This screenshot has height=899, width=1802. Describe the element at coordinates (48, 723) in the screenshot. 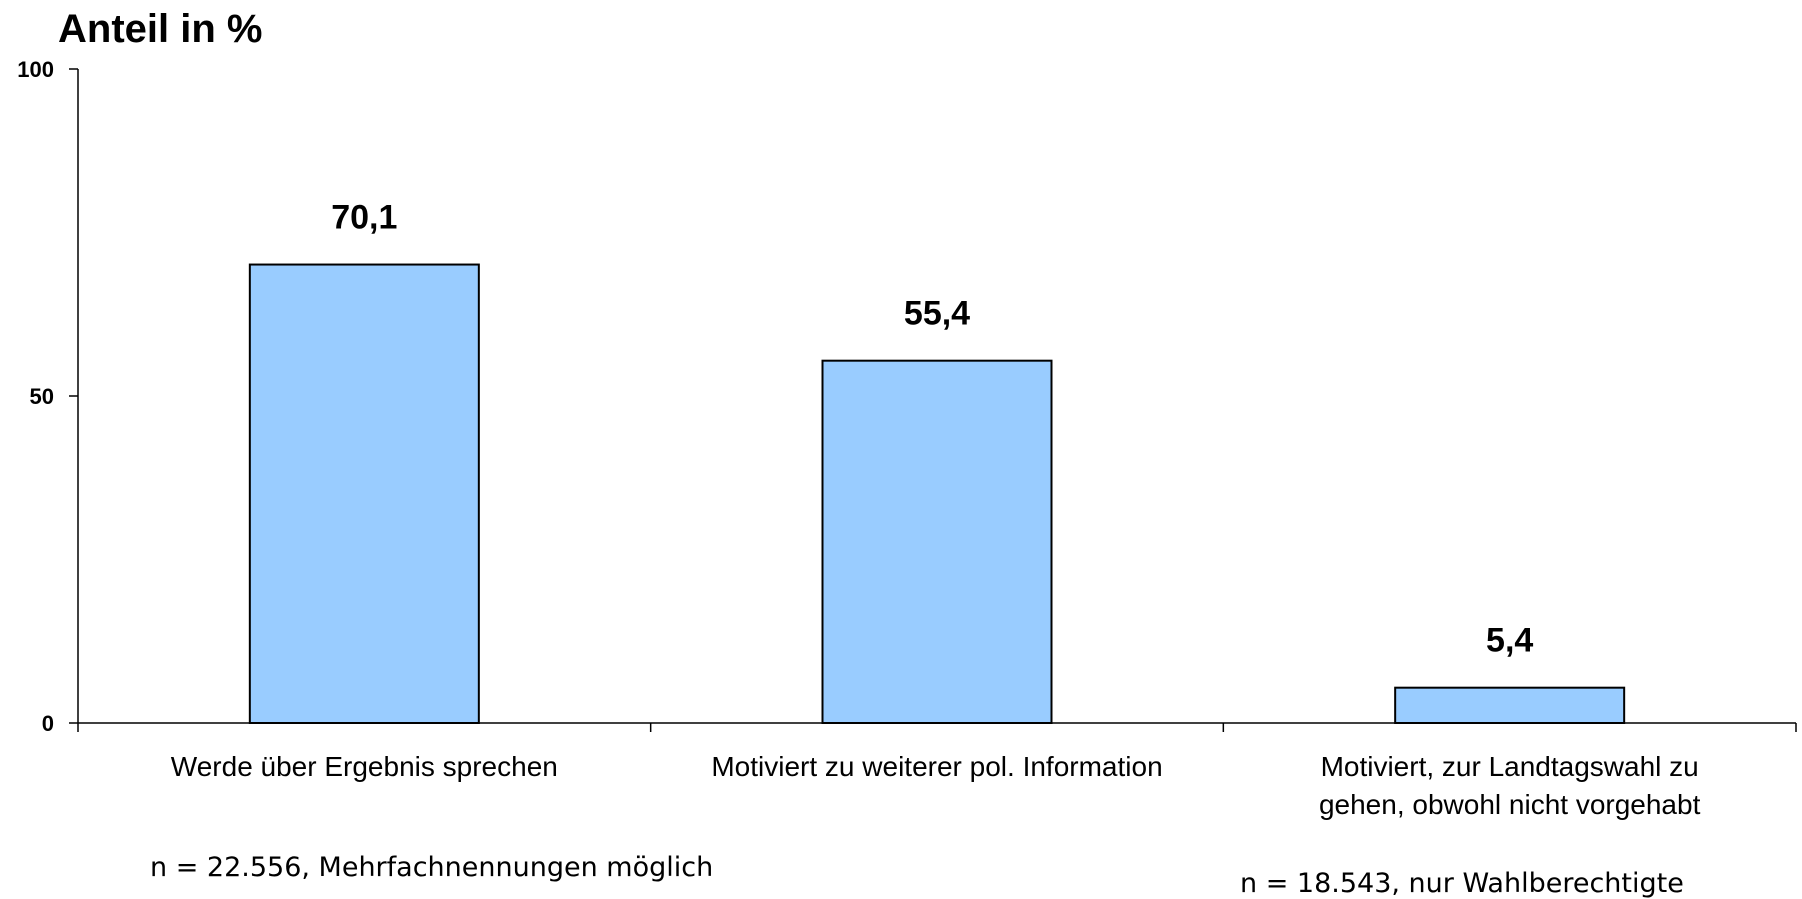

I see `y-tick-label: 0` at that location.